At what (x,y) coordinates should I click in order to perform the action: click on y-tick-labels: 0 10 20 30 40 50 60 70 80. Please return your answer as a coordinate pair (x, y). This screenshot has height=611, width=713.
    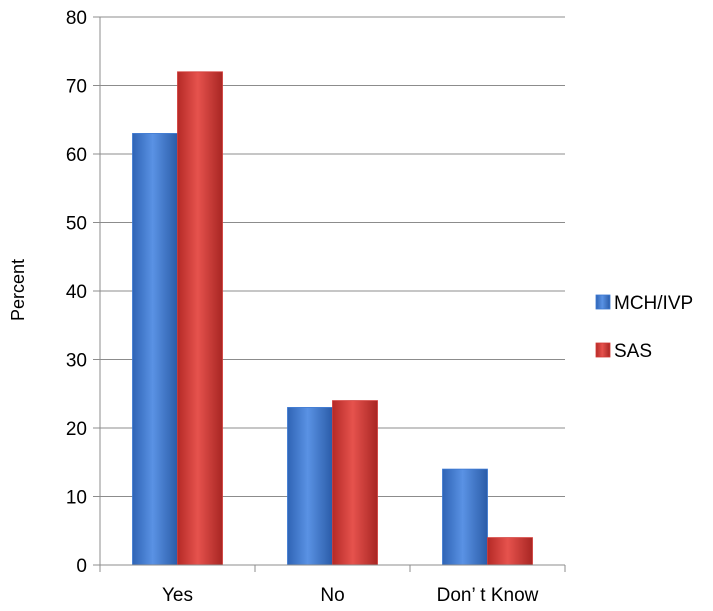
    Looking at the image, I should click on (83, 292).